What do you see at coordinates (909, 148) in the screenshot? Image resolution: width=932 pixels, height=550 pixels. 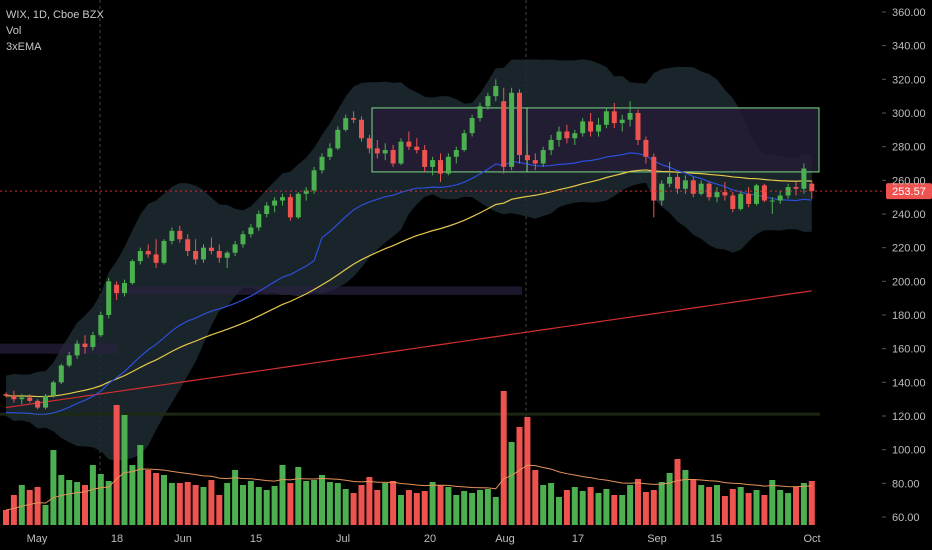 I see `price-tick-label: 280.00` at bounding box center [909, 148].